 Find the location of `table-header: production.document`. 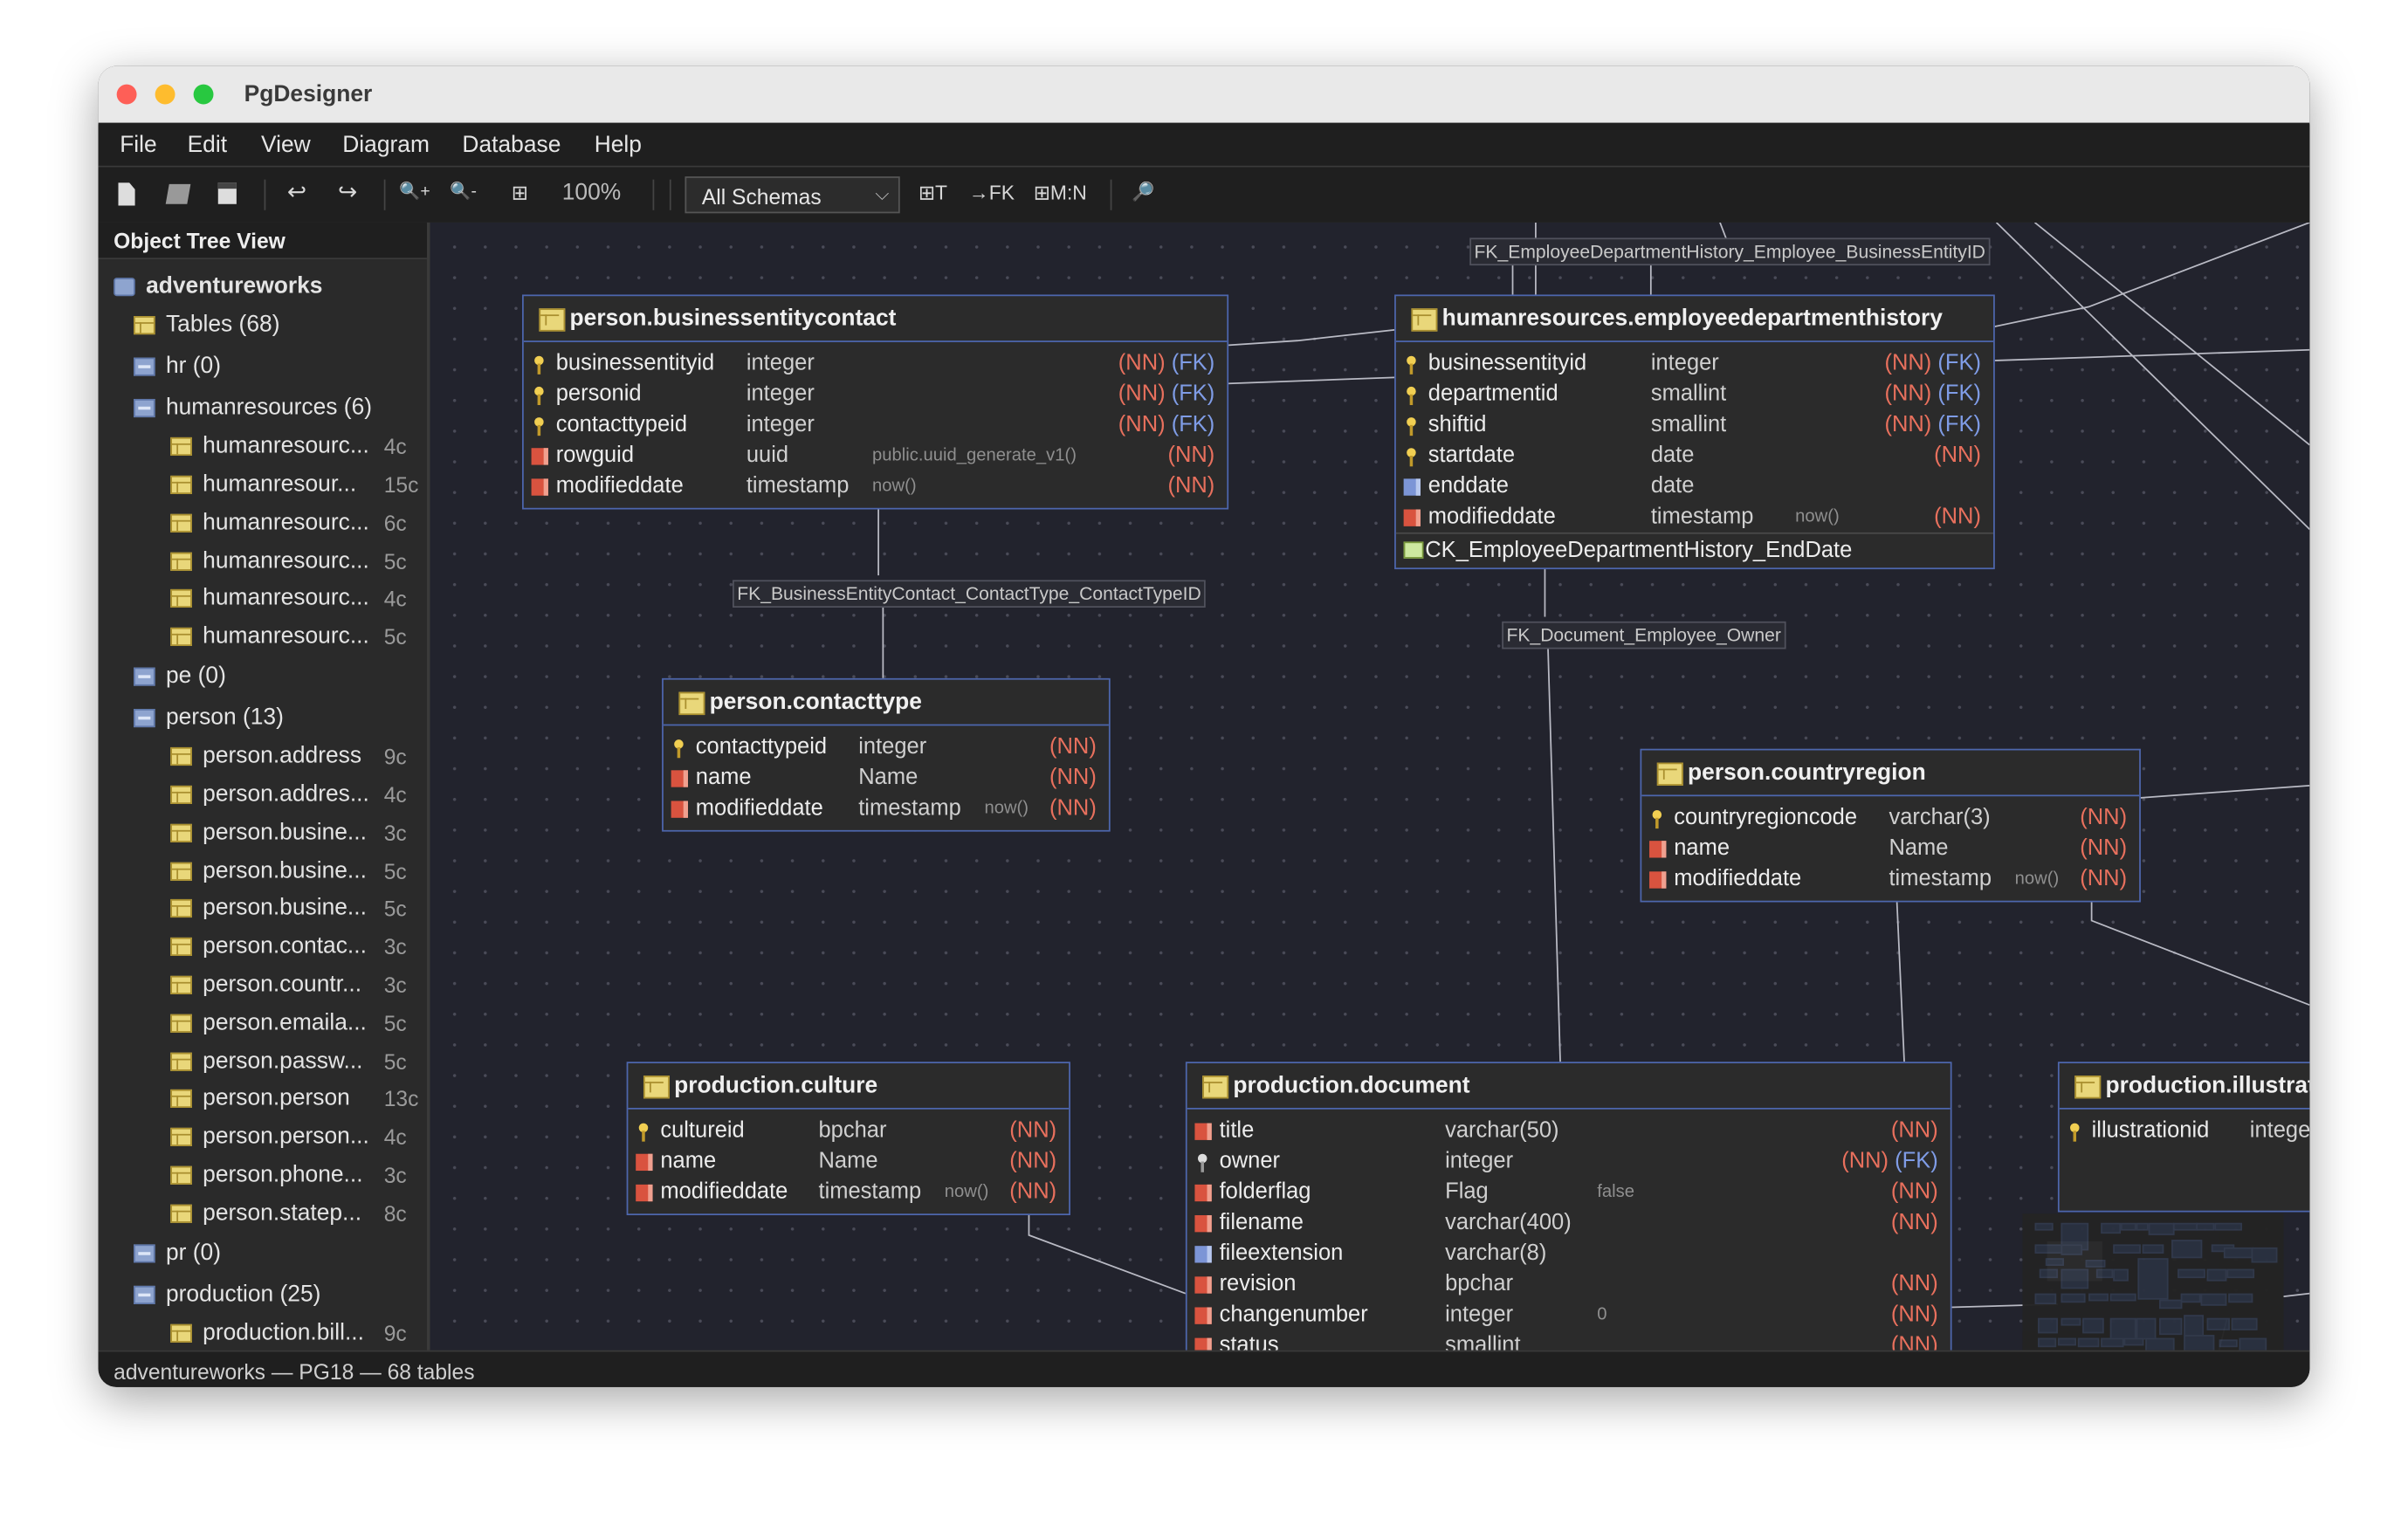

table-header: production.document is located at coordinates (1568, 1086).